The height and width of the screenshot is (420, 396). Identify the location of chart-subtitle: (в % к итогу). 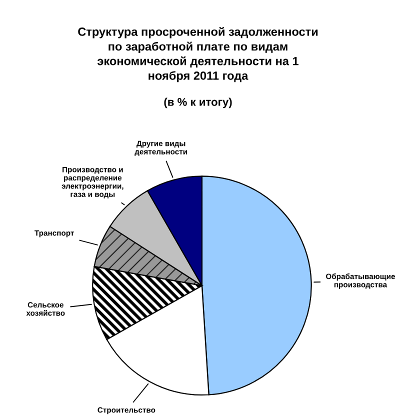
(198, 103).